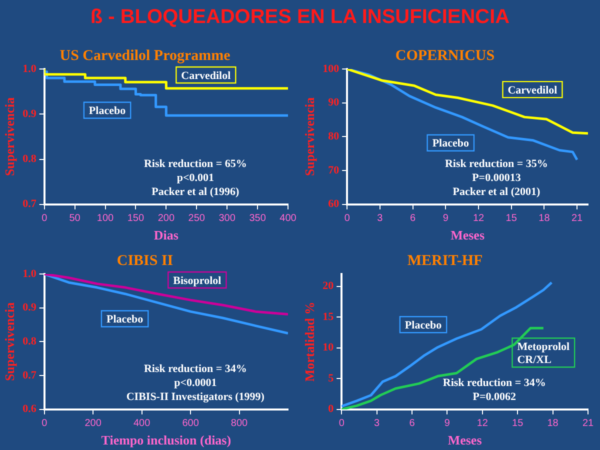 The height and width of the screenshot is (450, 600). I want to click on y-tick-label: 70, so click(334, 170).